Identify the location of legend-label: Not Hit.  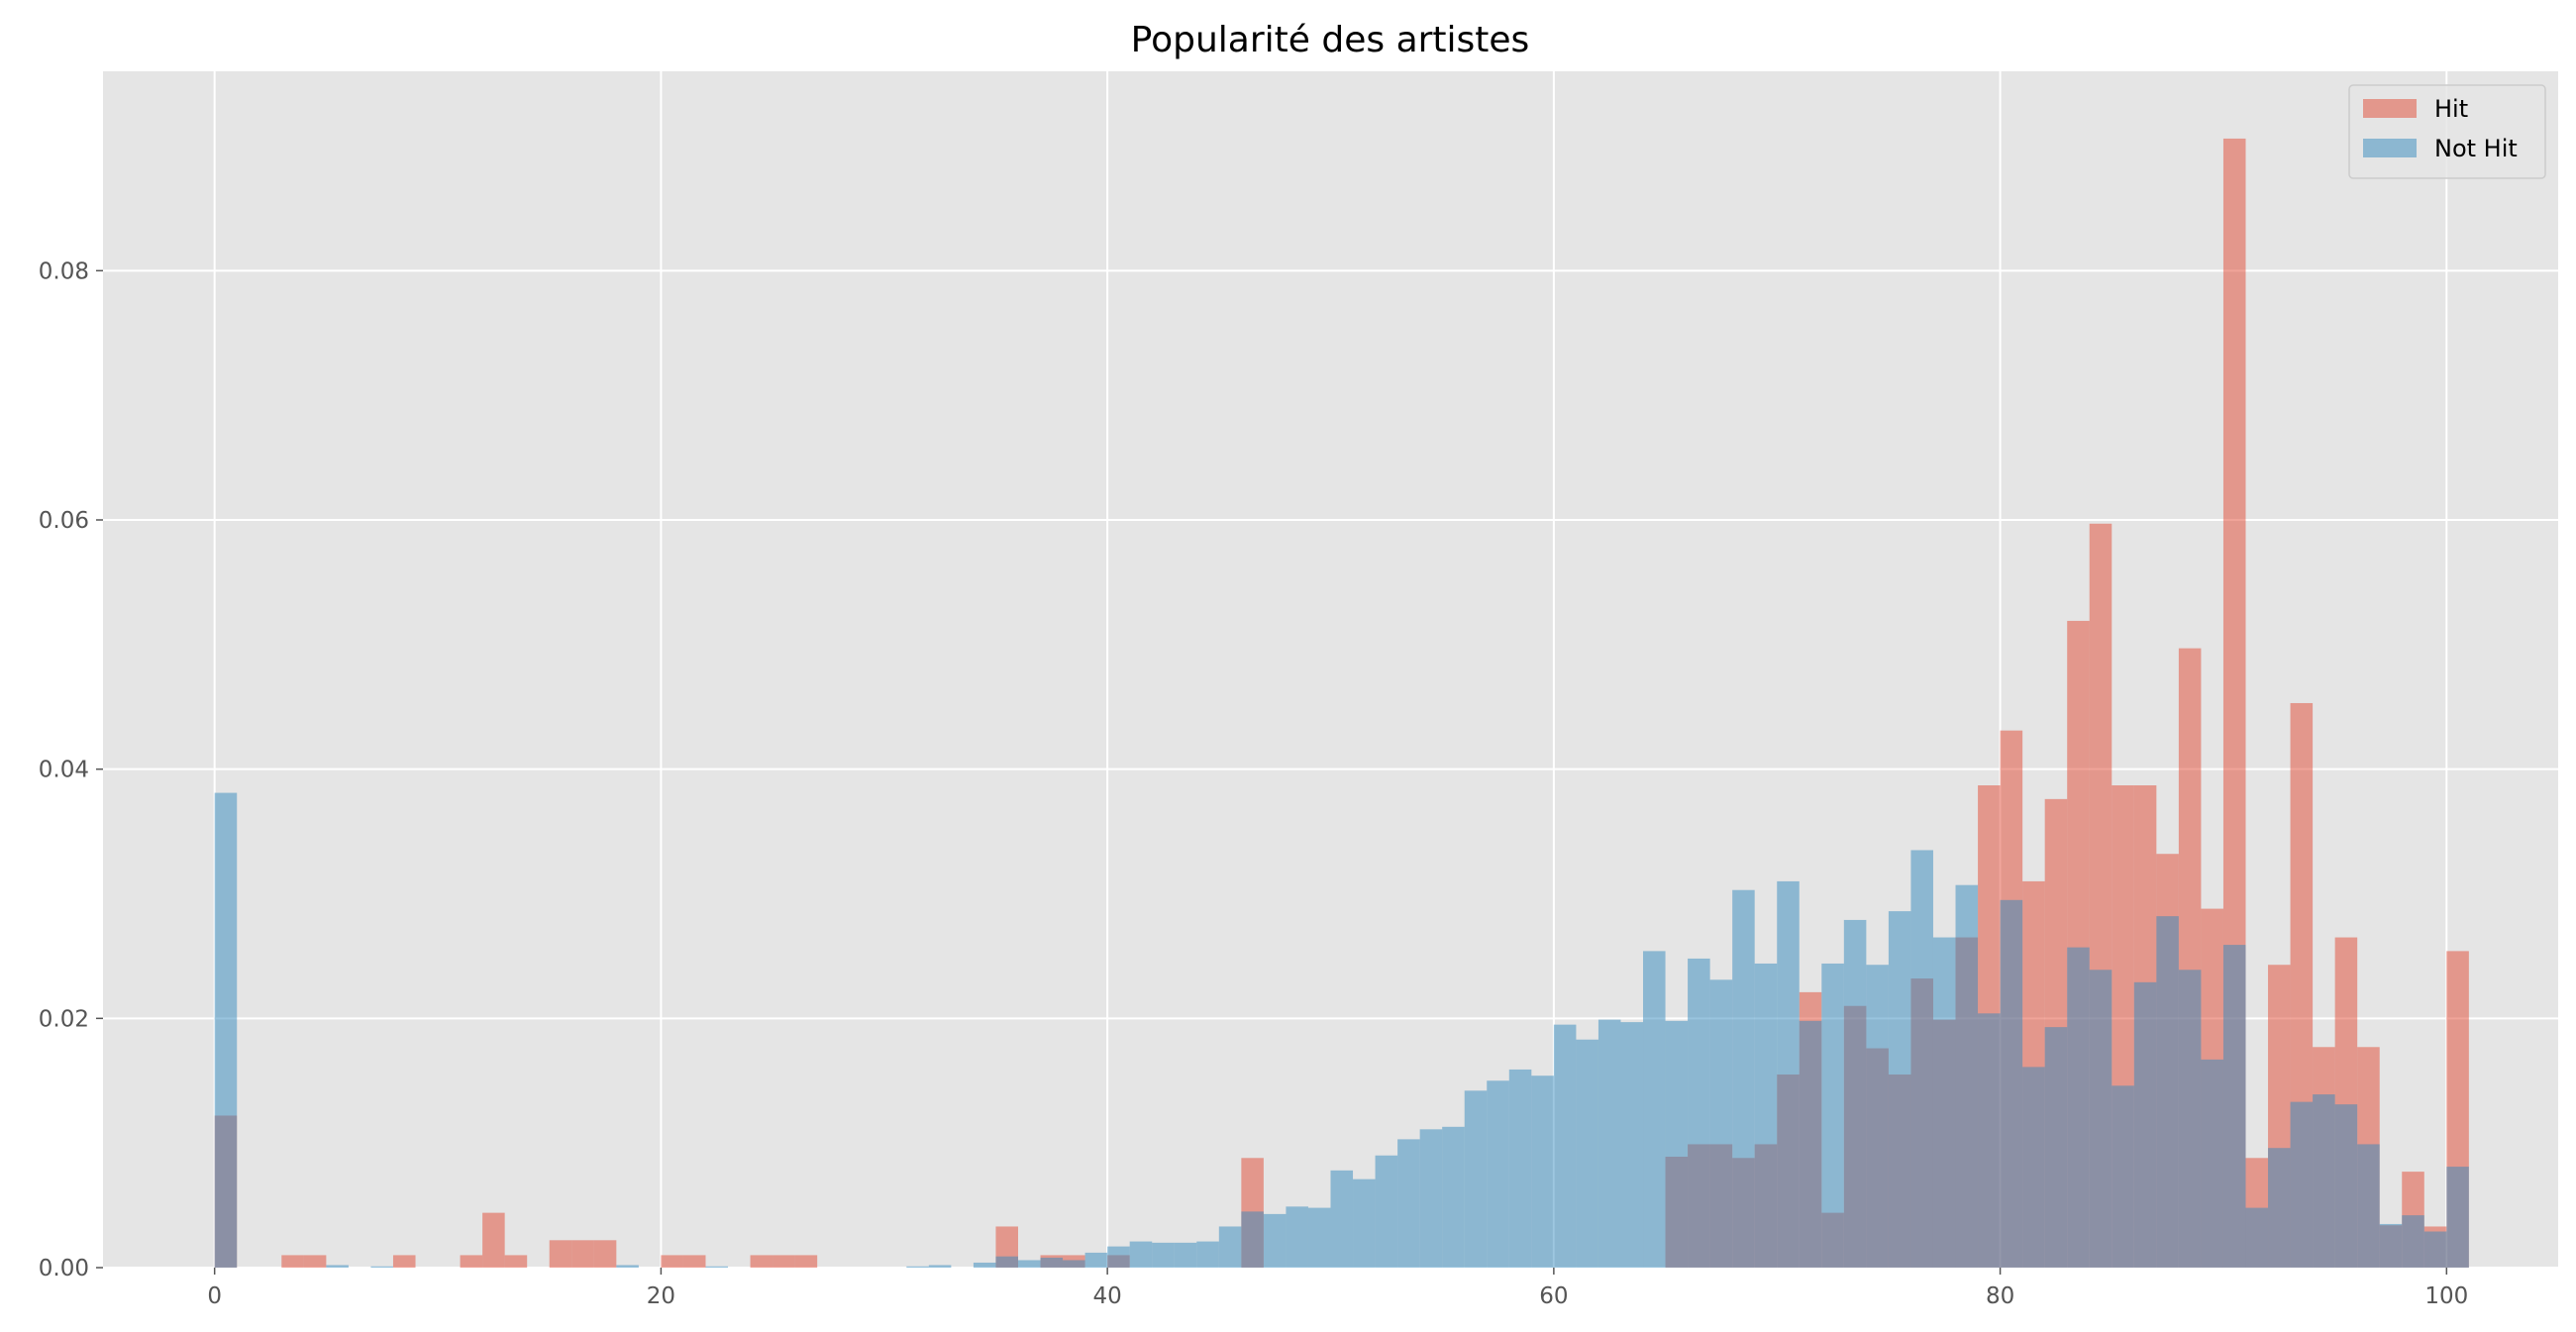
(2476, 148).